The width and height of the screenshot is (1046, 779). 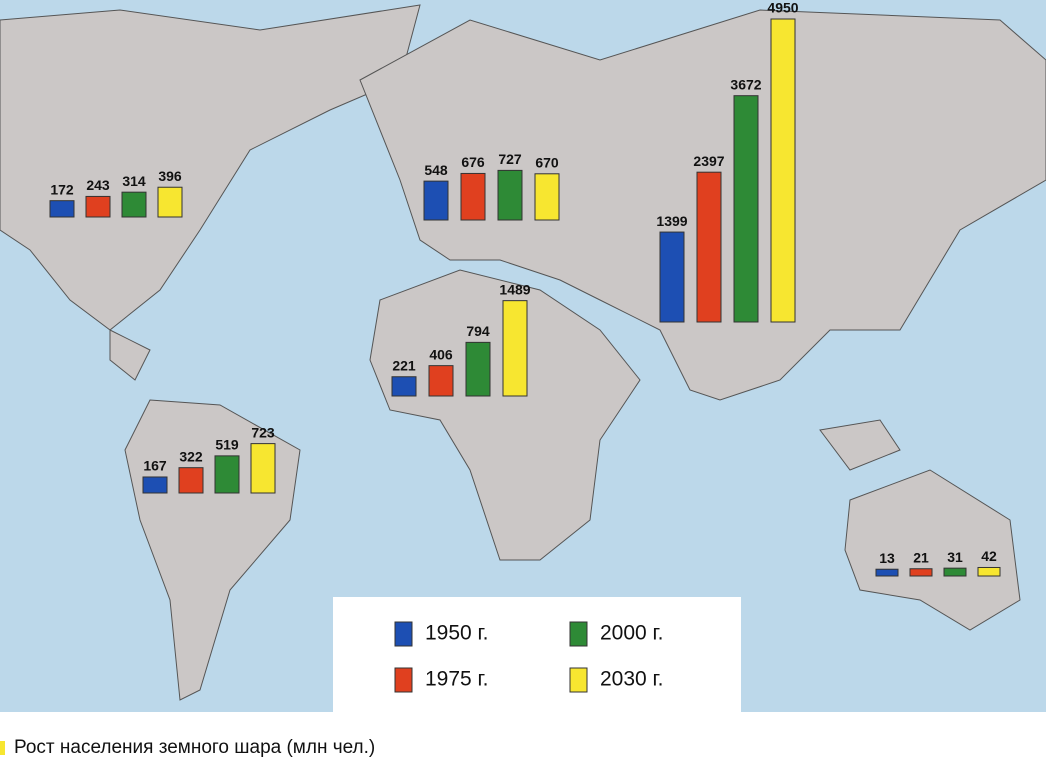 I want to click on value-label: 727, so click(x=510, y=159).